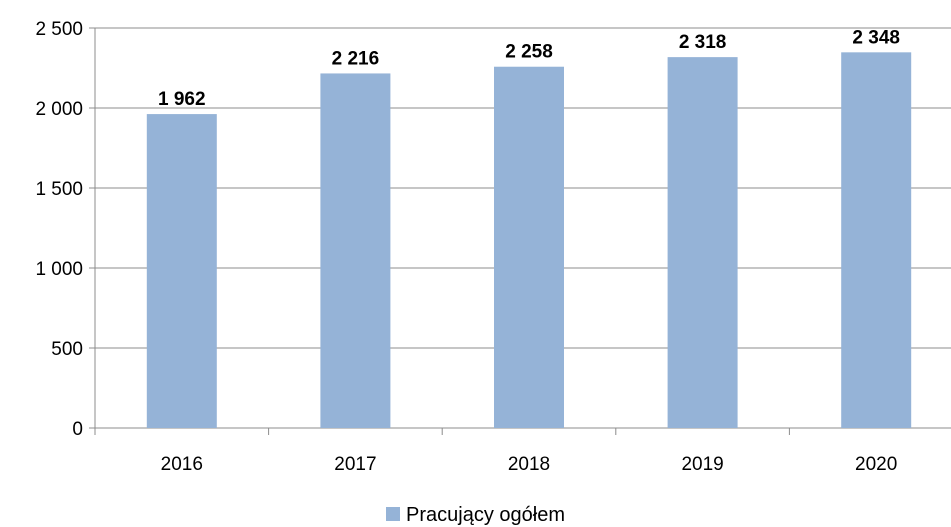  I want to click on legend: Pracujący ogółem, so click(475, 515).